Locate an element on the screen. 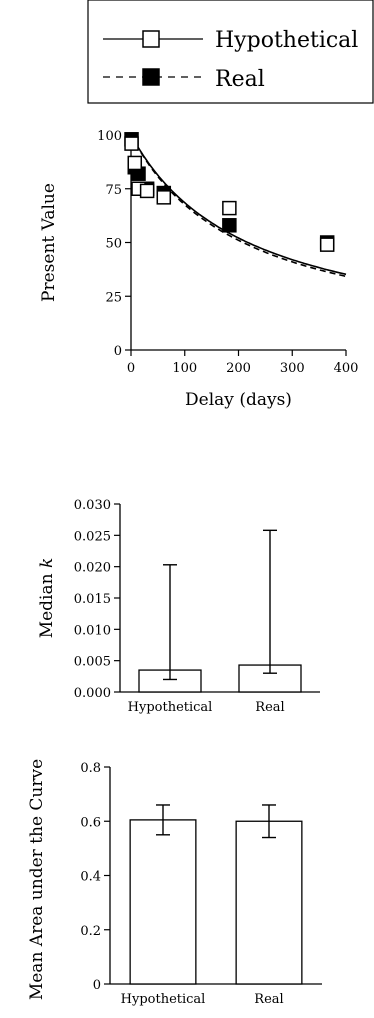  legend-marker-open-square is located at coordinates (151, 39).